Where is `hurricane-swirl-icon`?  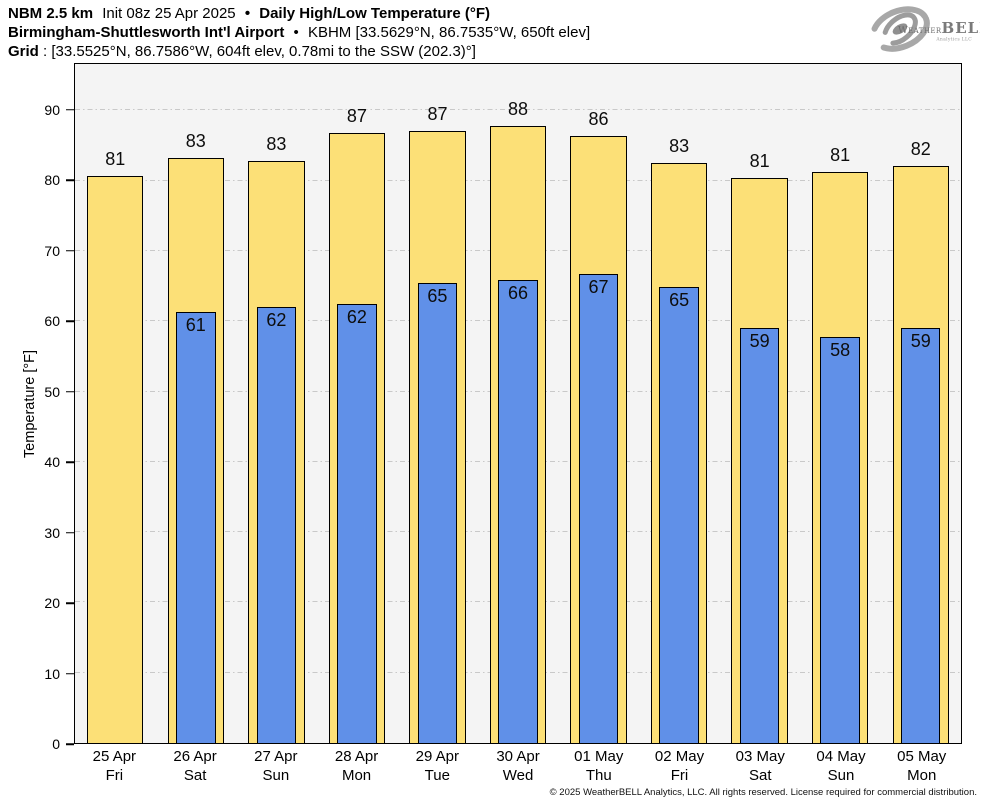 hurricane-swirl-icon is located at coordinates (900, 29).